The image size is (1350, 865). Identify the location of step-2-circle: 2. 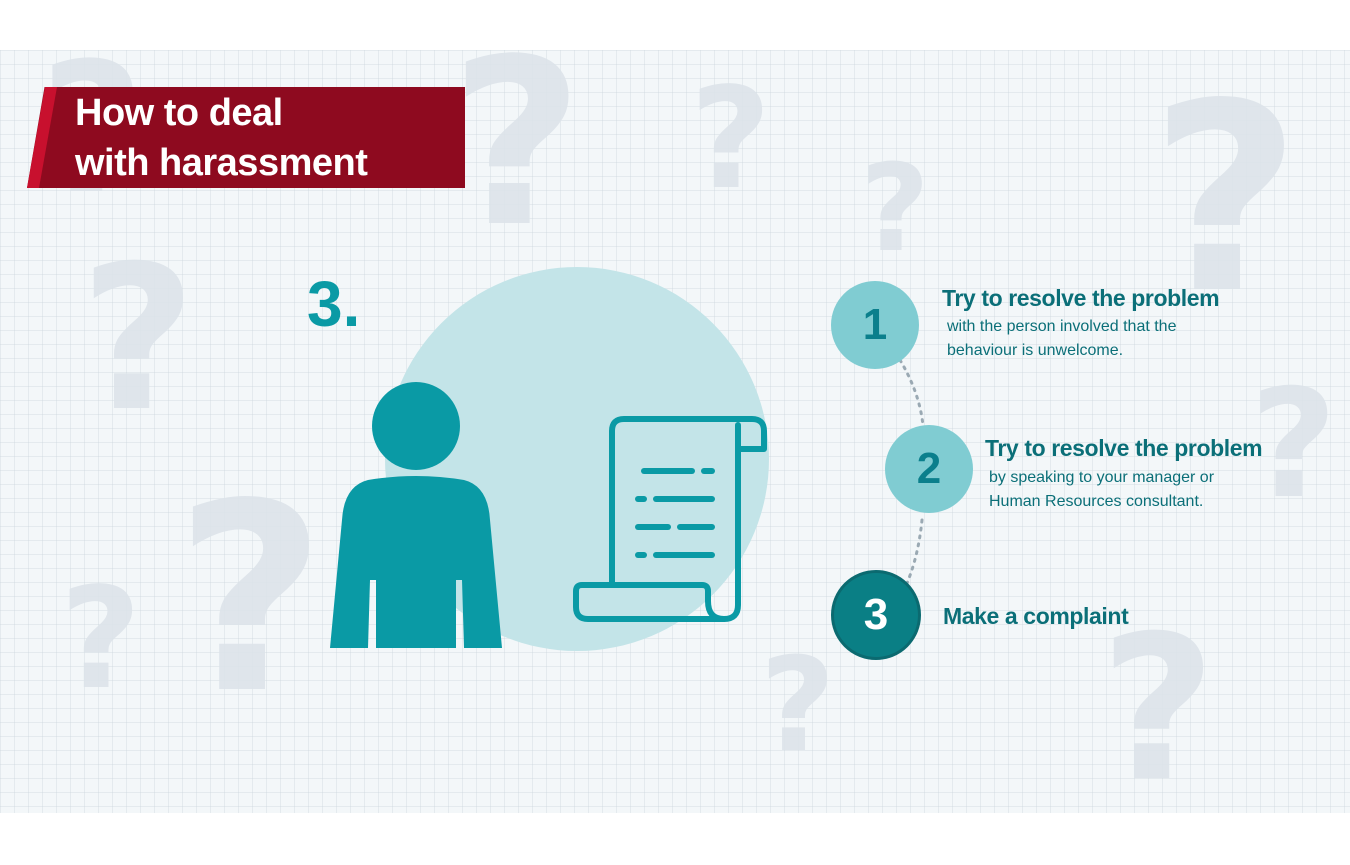
(929, 469).